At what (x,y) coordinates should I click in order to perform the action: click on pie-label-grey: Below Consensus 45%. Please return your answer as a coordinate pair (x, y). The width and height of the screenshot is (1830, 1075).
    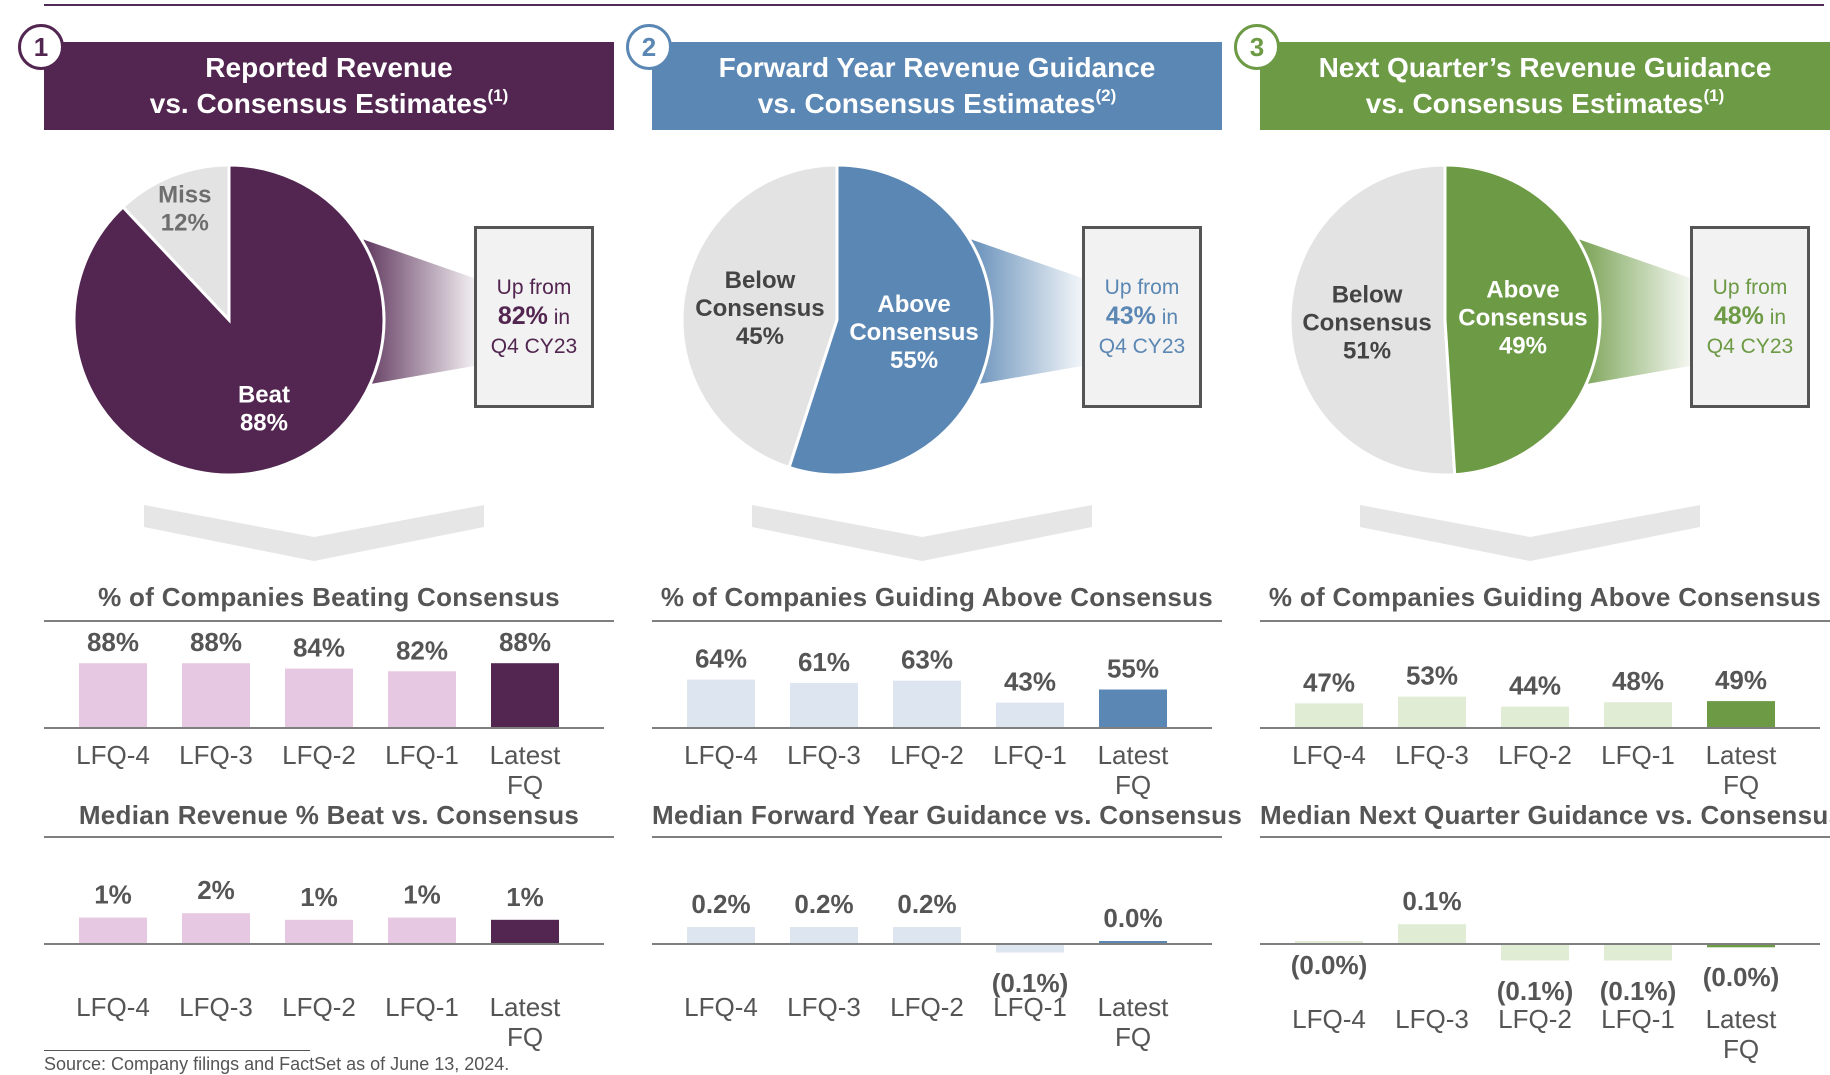
    Looking at the image, I should click on (759, 308).